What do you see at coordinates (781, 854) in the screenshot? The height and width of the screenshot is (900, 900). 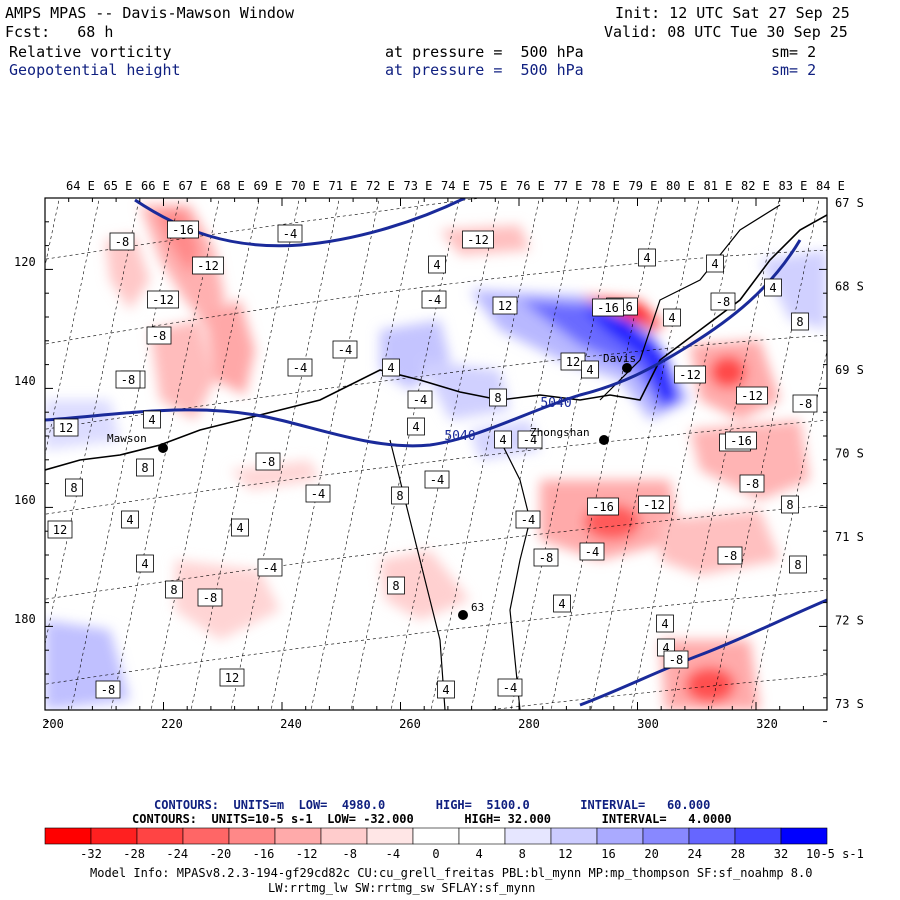 I see `colorbar-tick: 32` at bounding box center [781, 854].